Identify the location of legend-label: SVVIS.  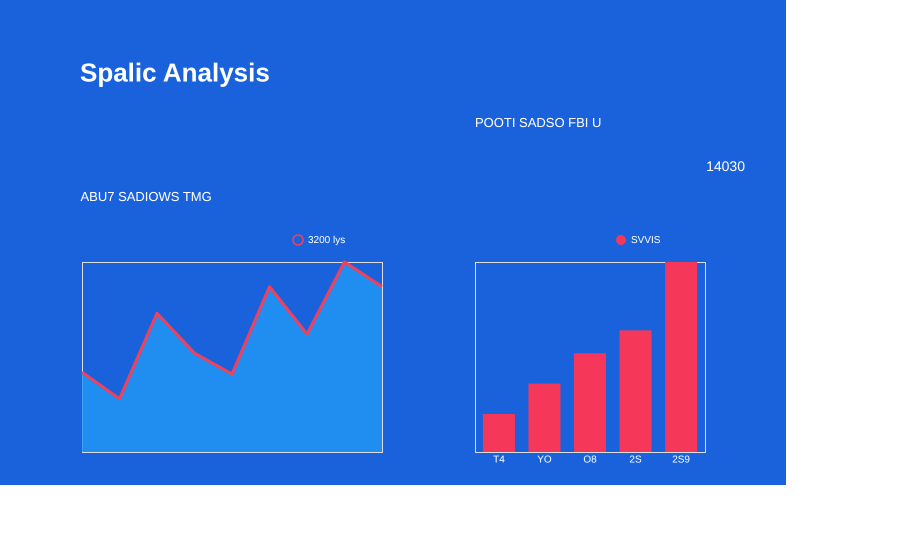
(646, 240).